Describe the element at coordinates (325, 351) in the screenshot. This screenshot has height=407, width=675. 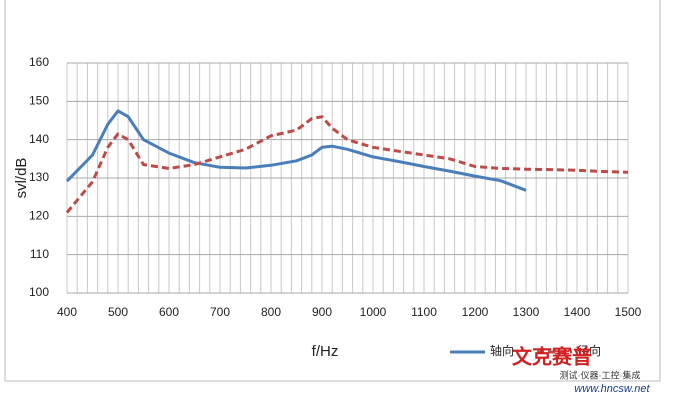
I see `x-axis-label: f/Hz` at that location.